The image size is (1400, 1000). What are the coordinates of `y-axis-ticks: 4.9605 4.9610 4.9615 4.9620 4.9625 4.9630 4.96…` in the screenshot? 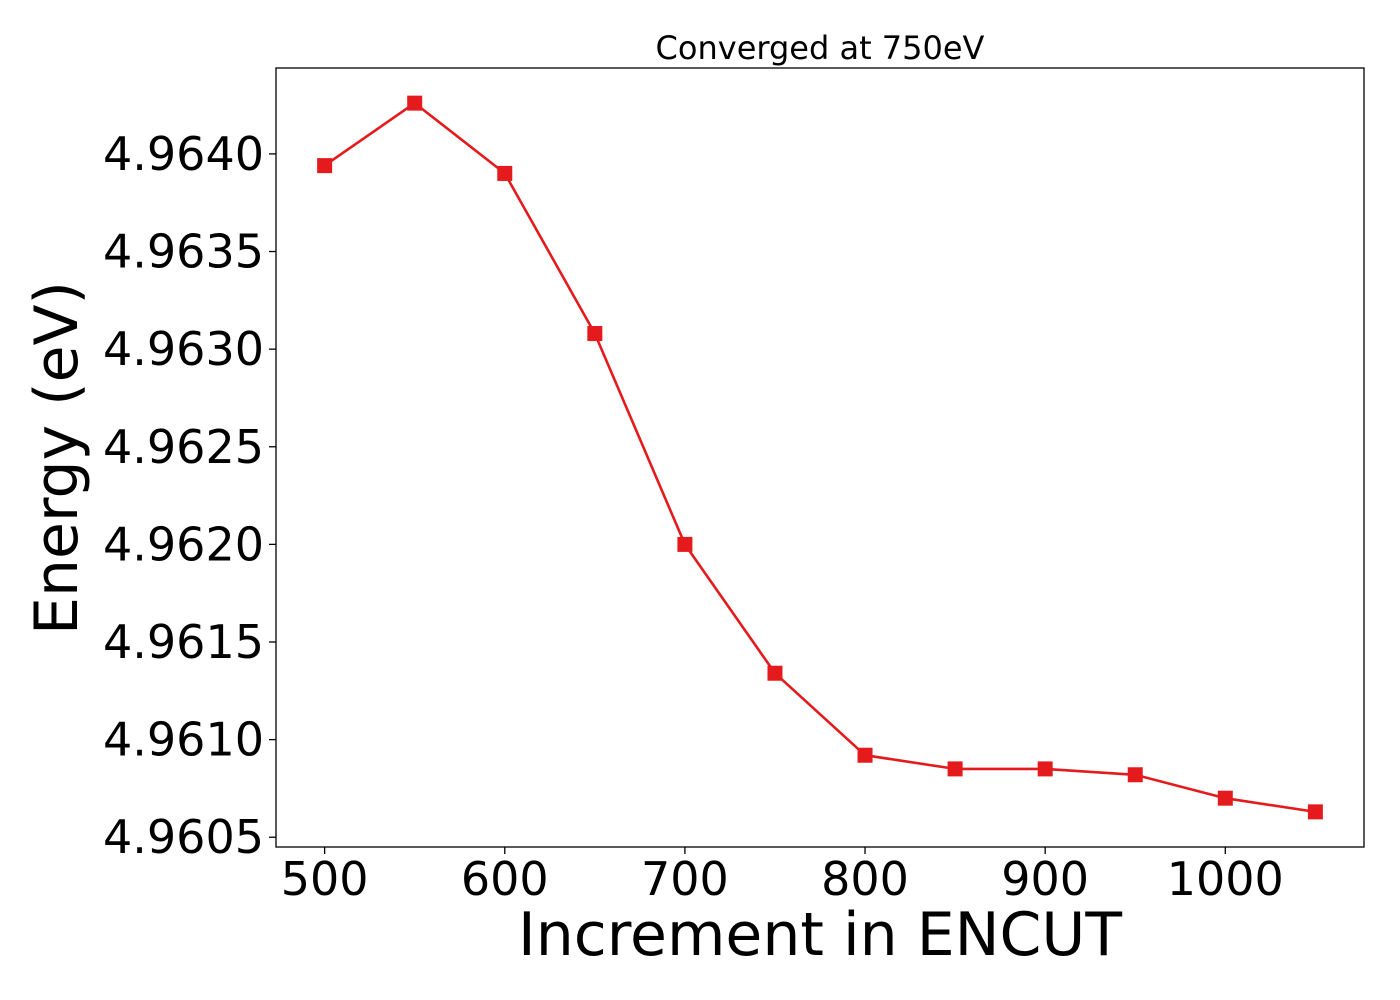 It's located at (189, 495).